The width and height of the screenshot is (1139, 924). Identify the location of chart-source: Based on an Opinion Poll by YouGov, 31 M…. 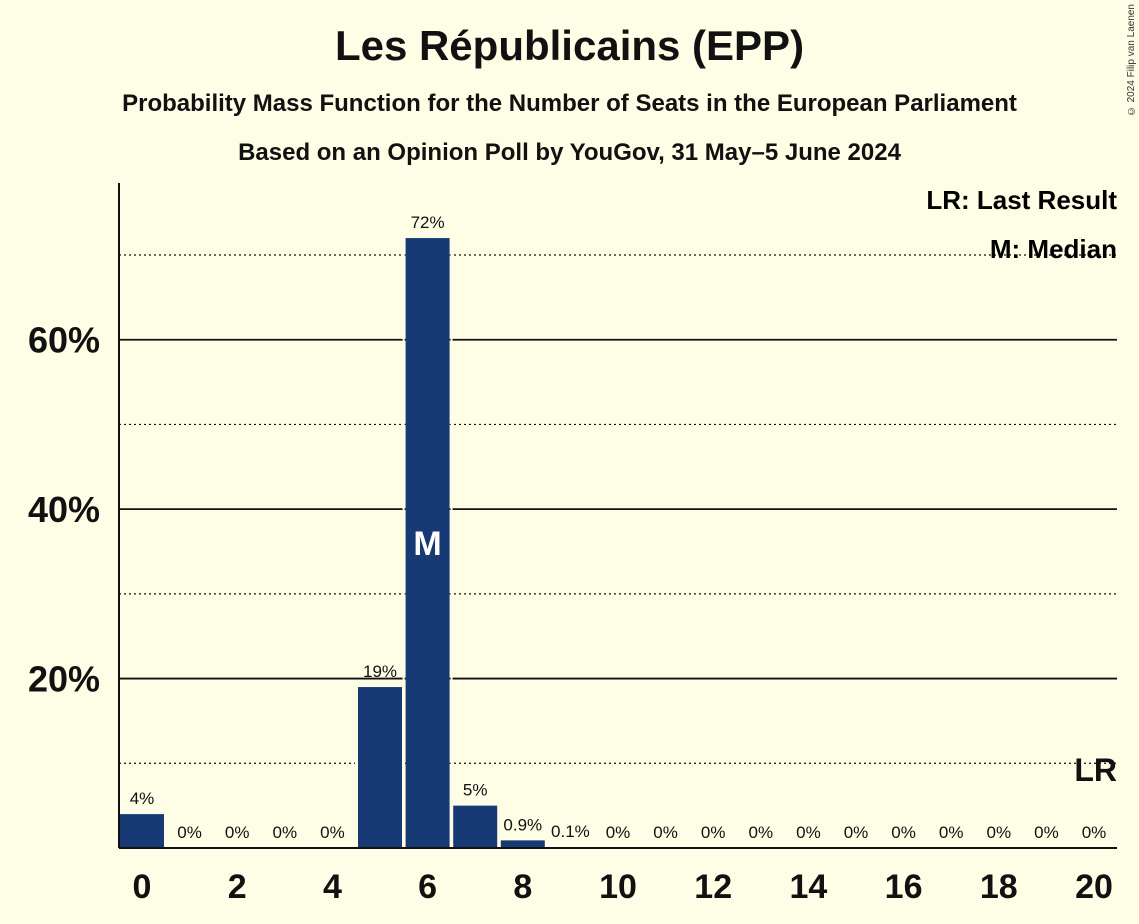
(569, 152).